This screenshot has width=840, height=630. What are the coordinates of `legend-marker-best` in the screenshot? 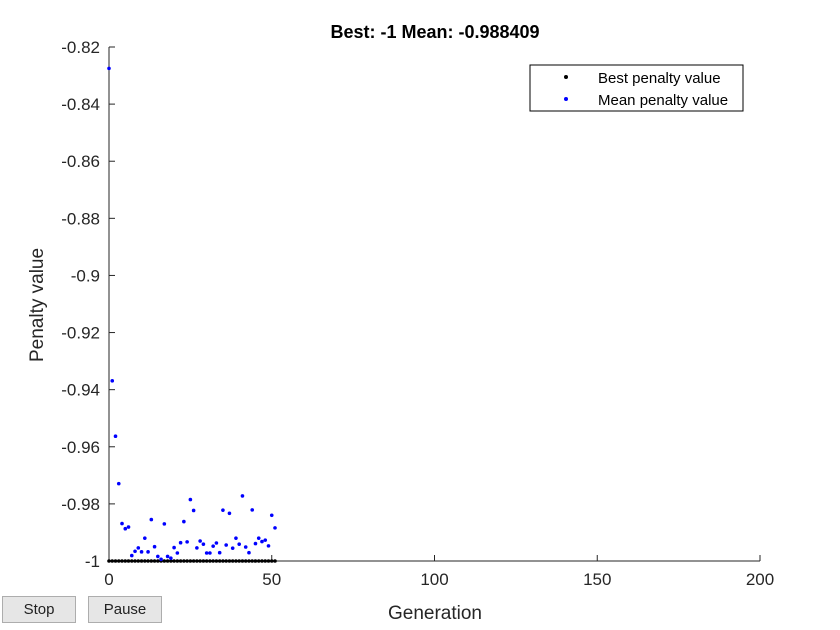 It's located at (566, 77).